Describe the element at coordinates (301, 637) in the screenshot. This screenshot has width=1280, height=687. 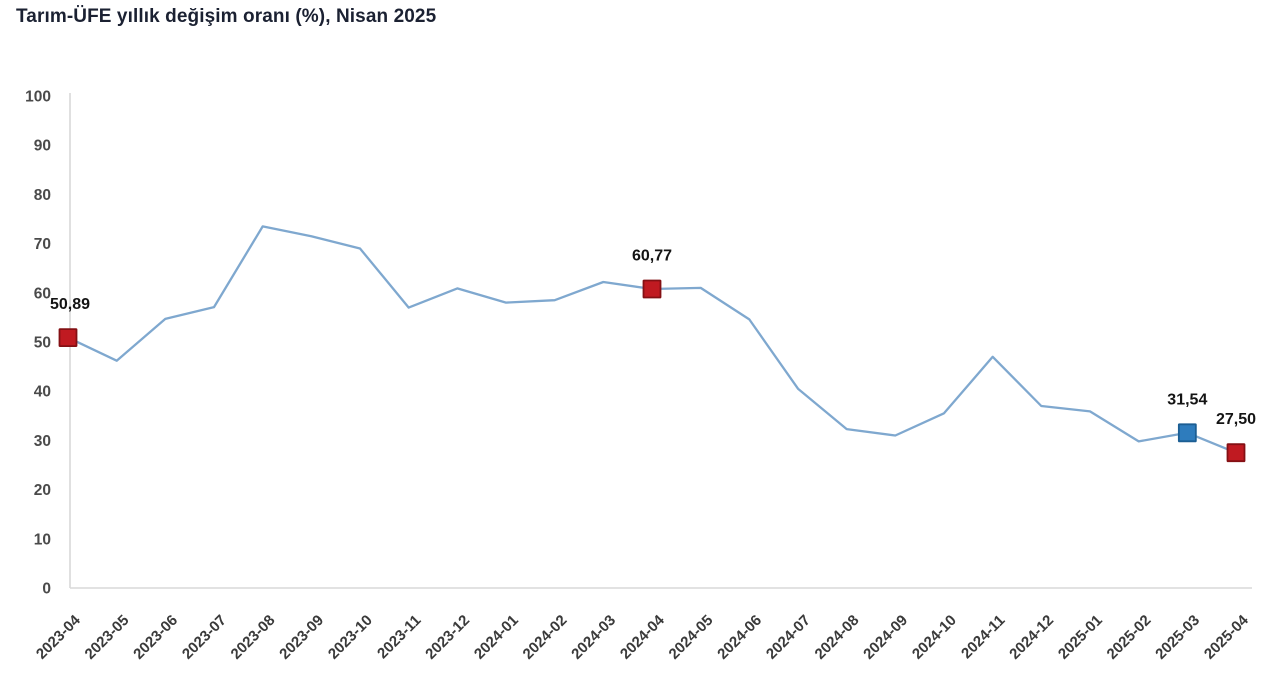
I see `x-tick-label: 2023-09` at that location.